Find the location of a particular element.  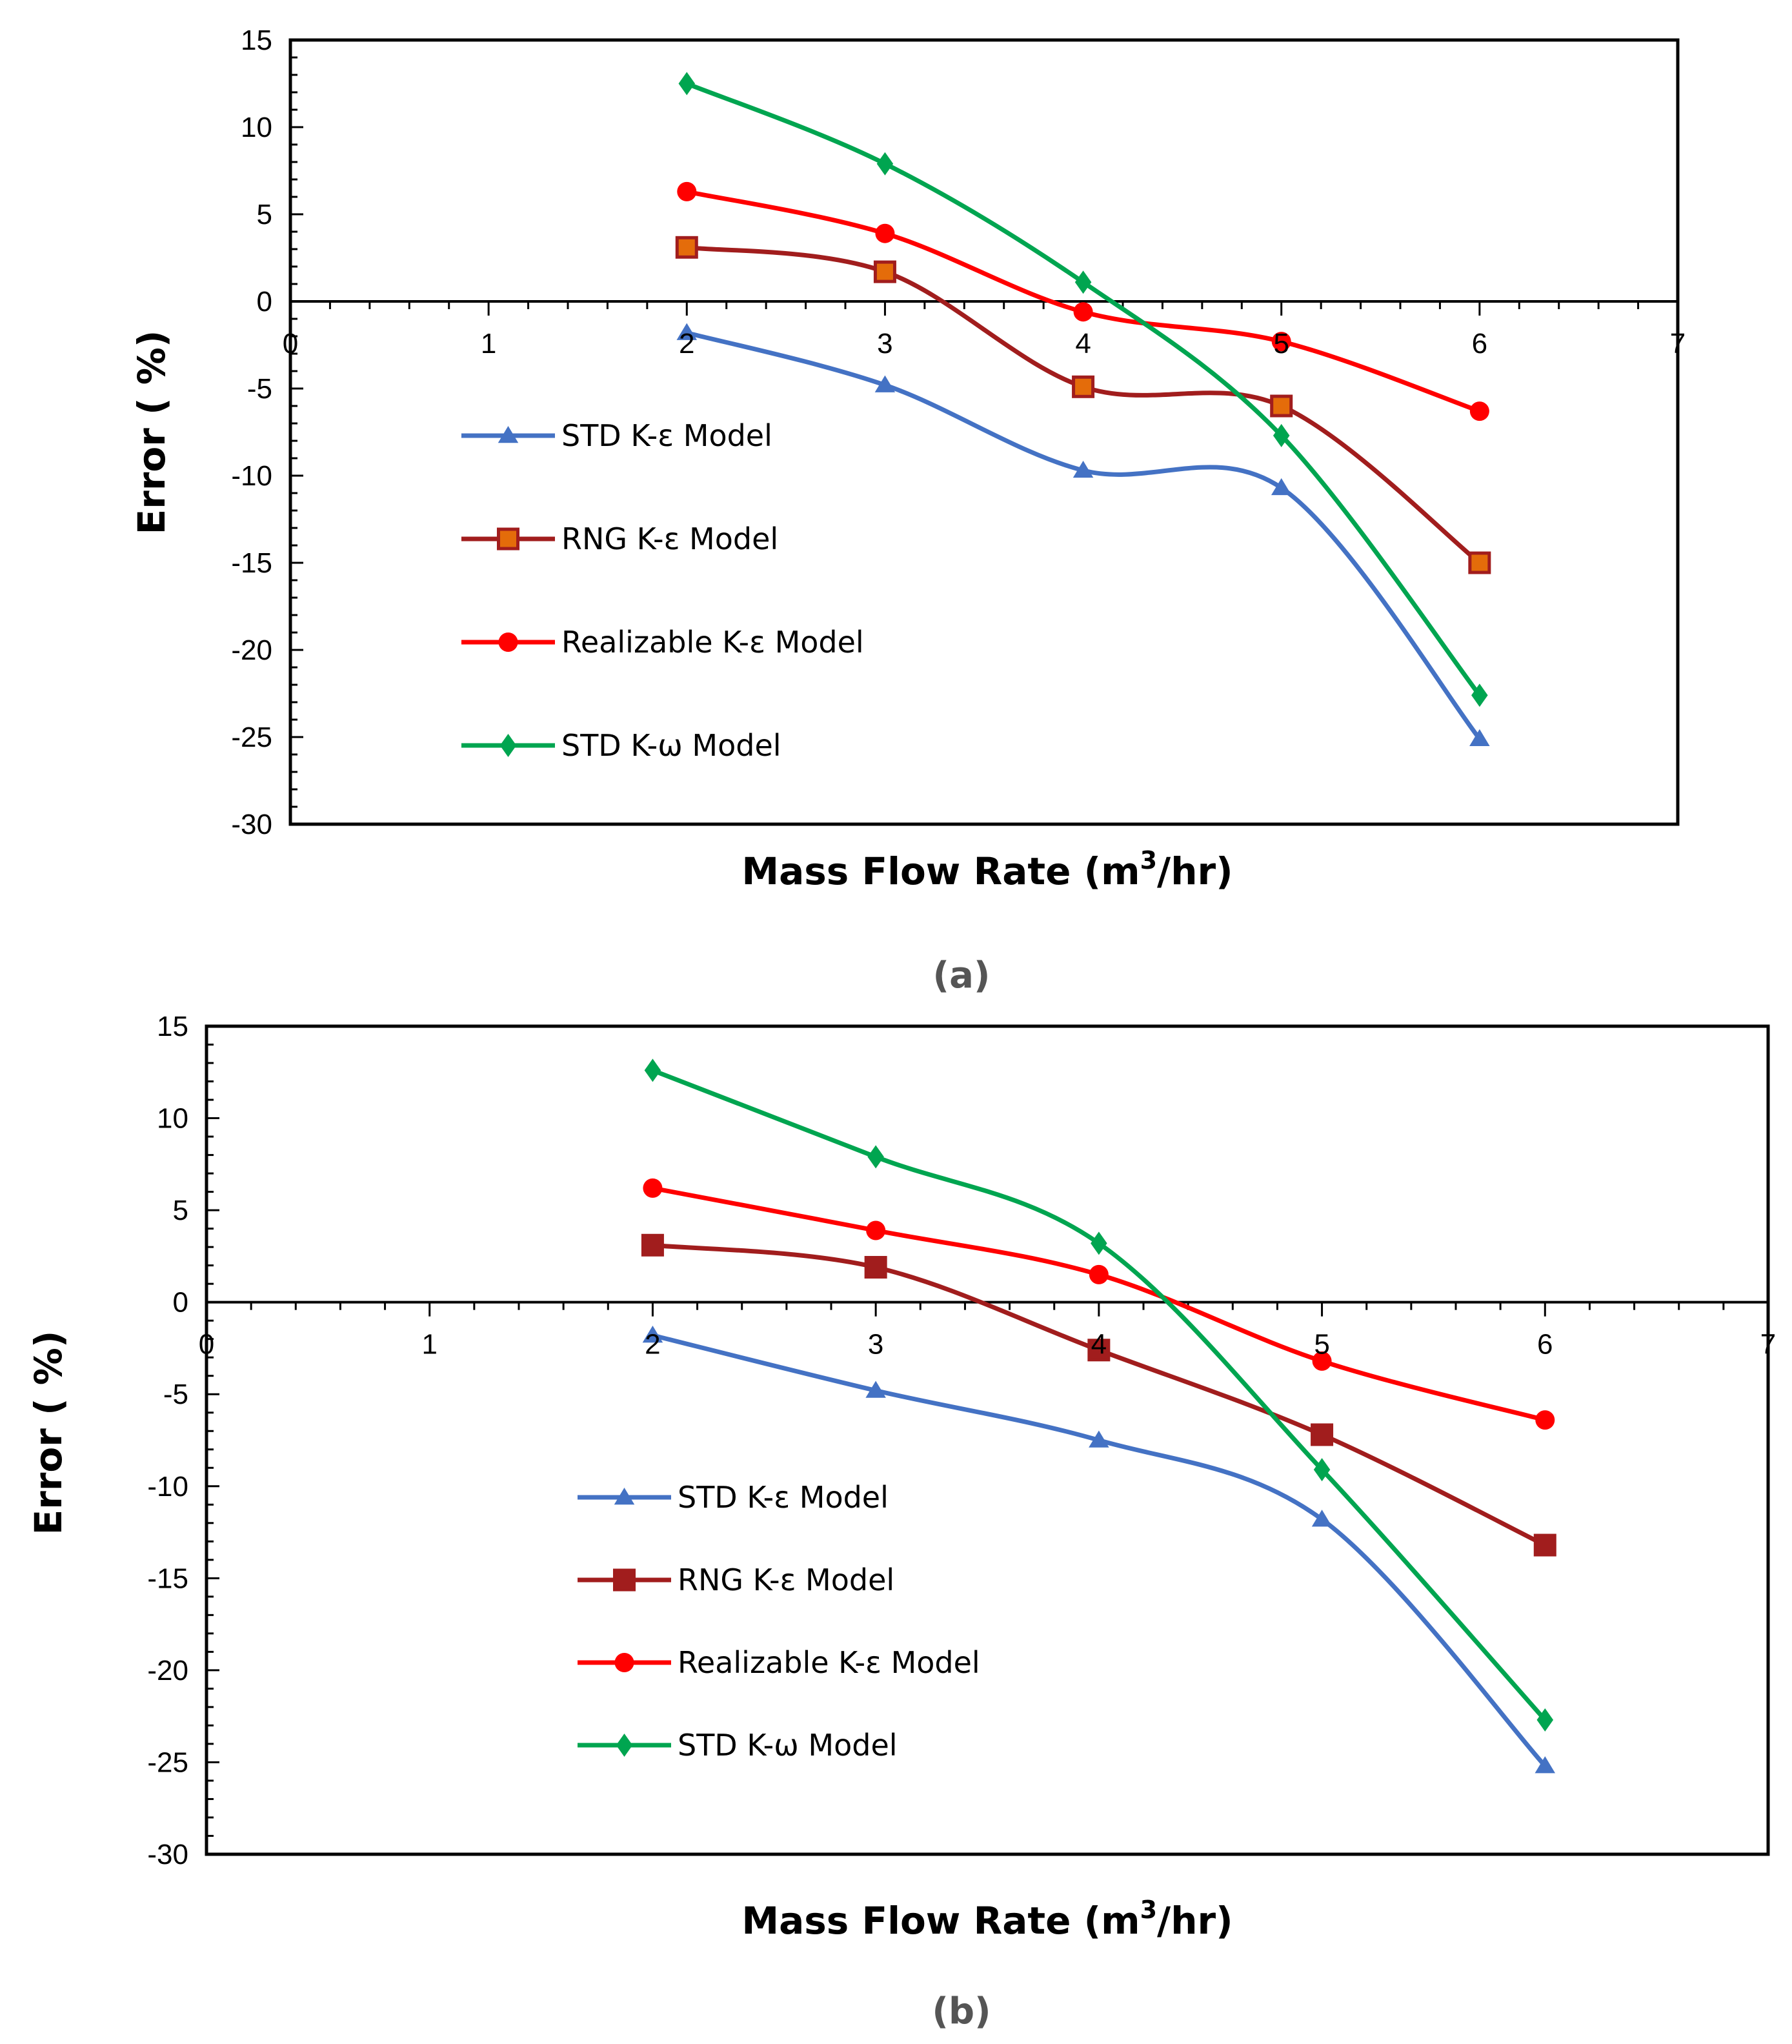

x-tick-labels: 0 1 2 3 4 5 6 7 is located at coordinates (984, 343).